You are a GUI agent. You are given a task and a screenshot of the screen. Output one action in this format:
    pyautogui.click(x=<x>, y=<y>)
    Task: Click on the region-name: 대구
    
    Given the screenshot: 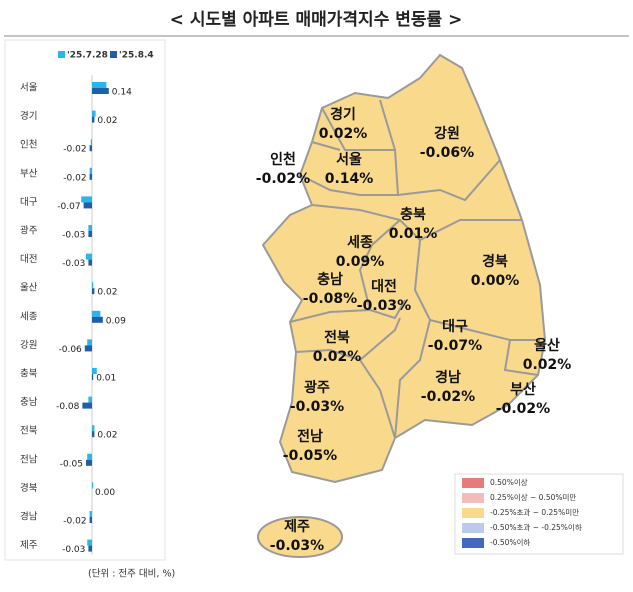 What is the action you would take?
    pyautogui.click(x=455, y=327)
    